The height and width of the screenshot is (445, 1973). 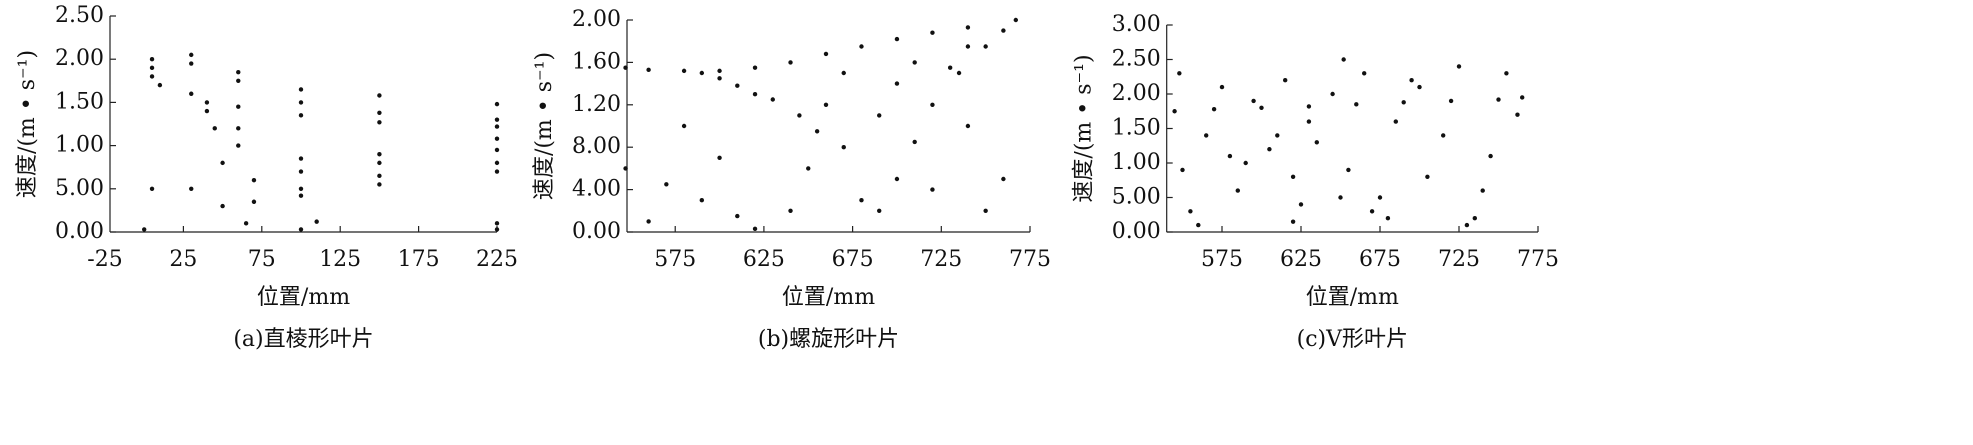 What do you see at coordinates (828, 339) in the screenshot?
I see `caption: (b)螺旋形叶片` at bounding box center [828, 339].